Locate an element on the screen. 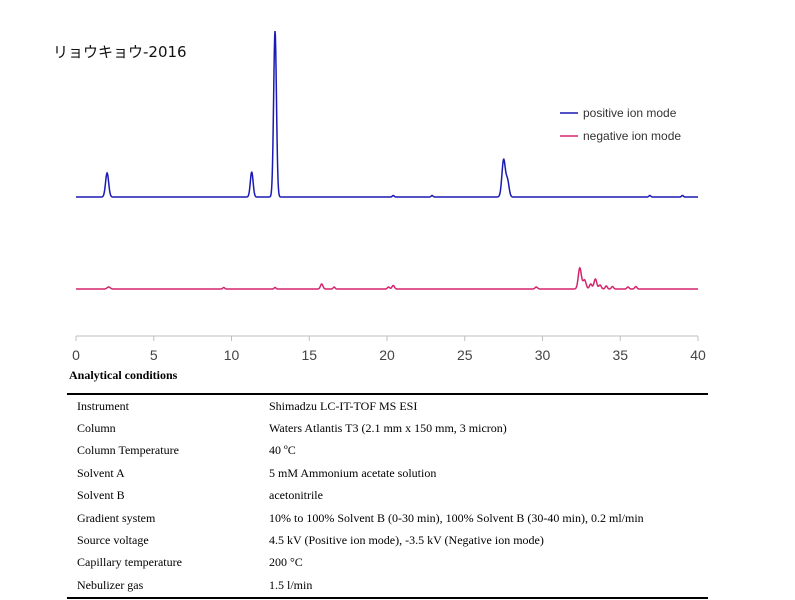  param-cell: Solvent B is located at coordinates (101, 495).